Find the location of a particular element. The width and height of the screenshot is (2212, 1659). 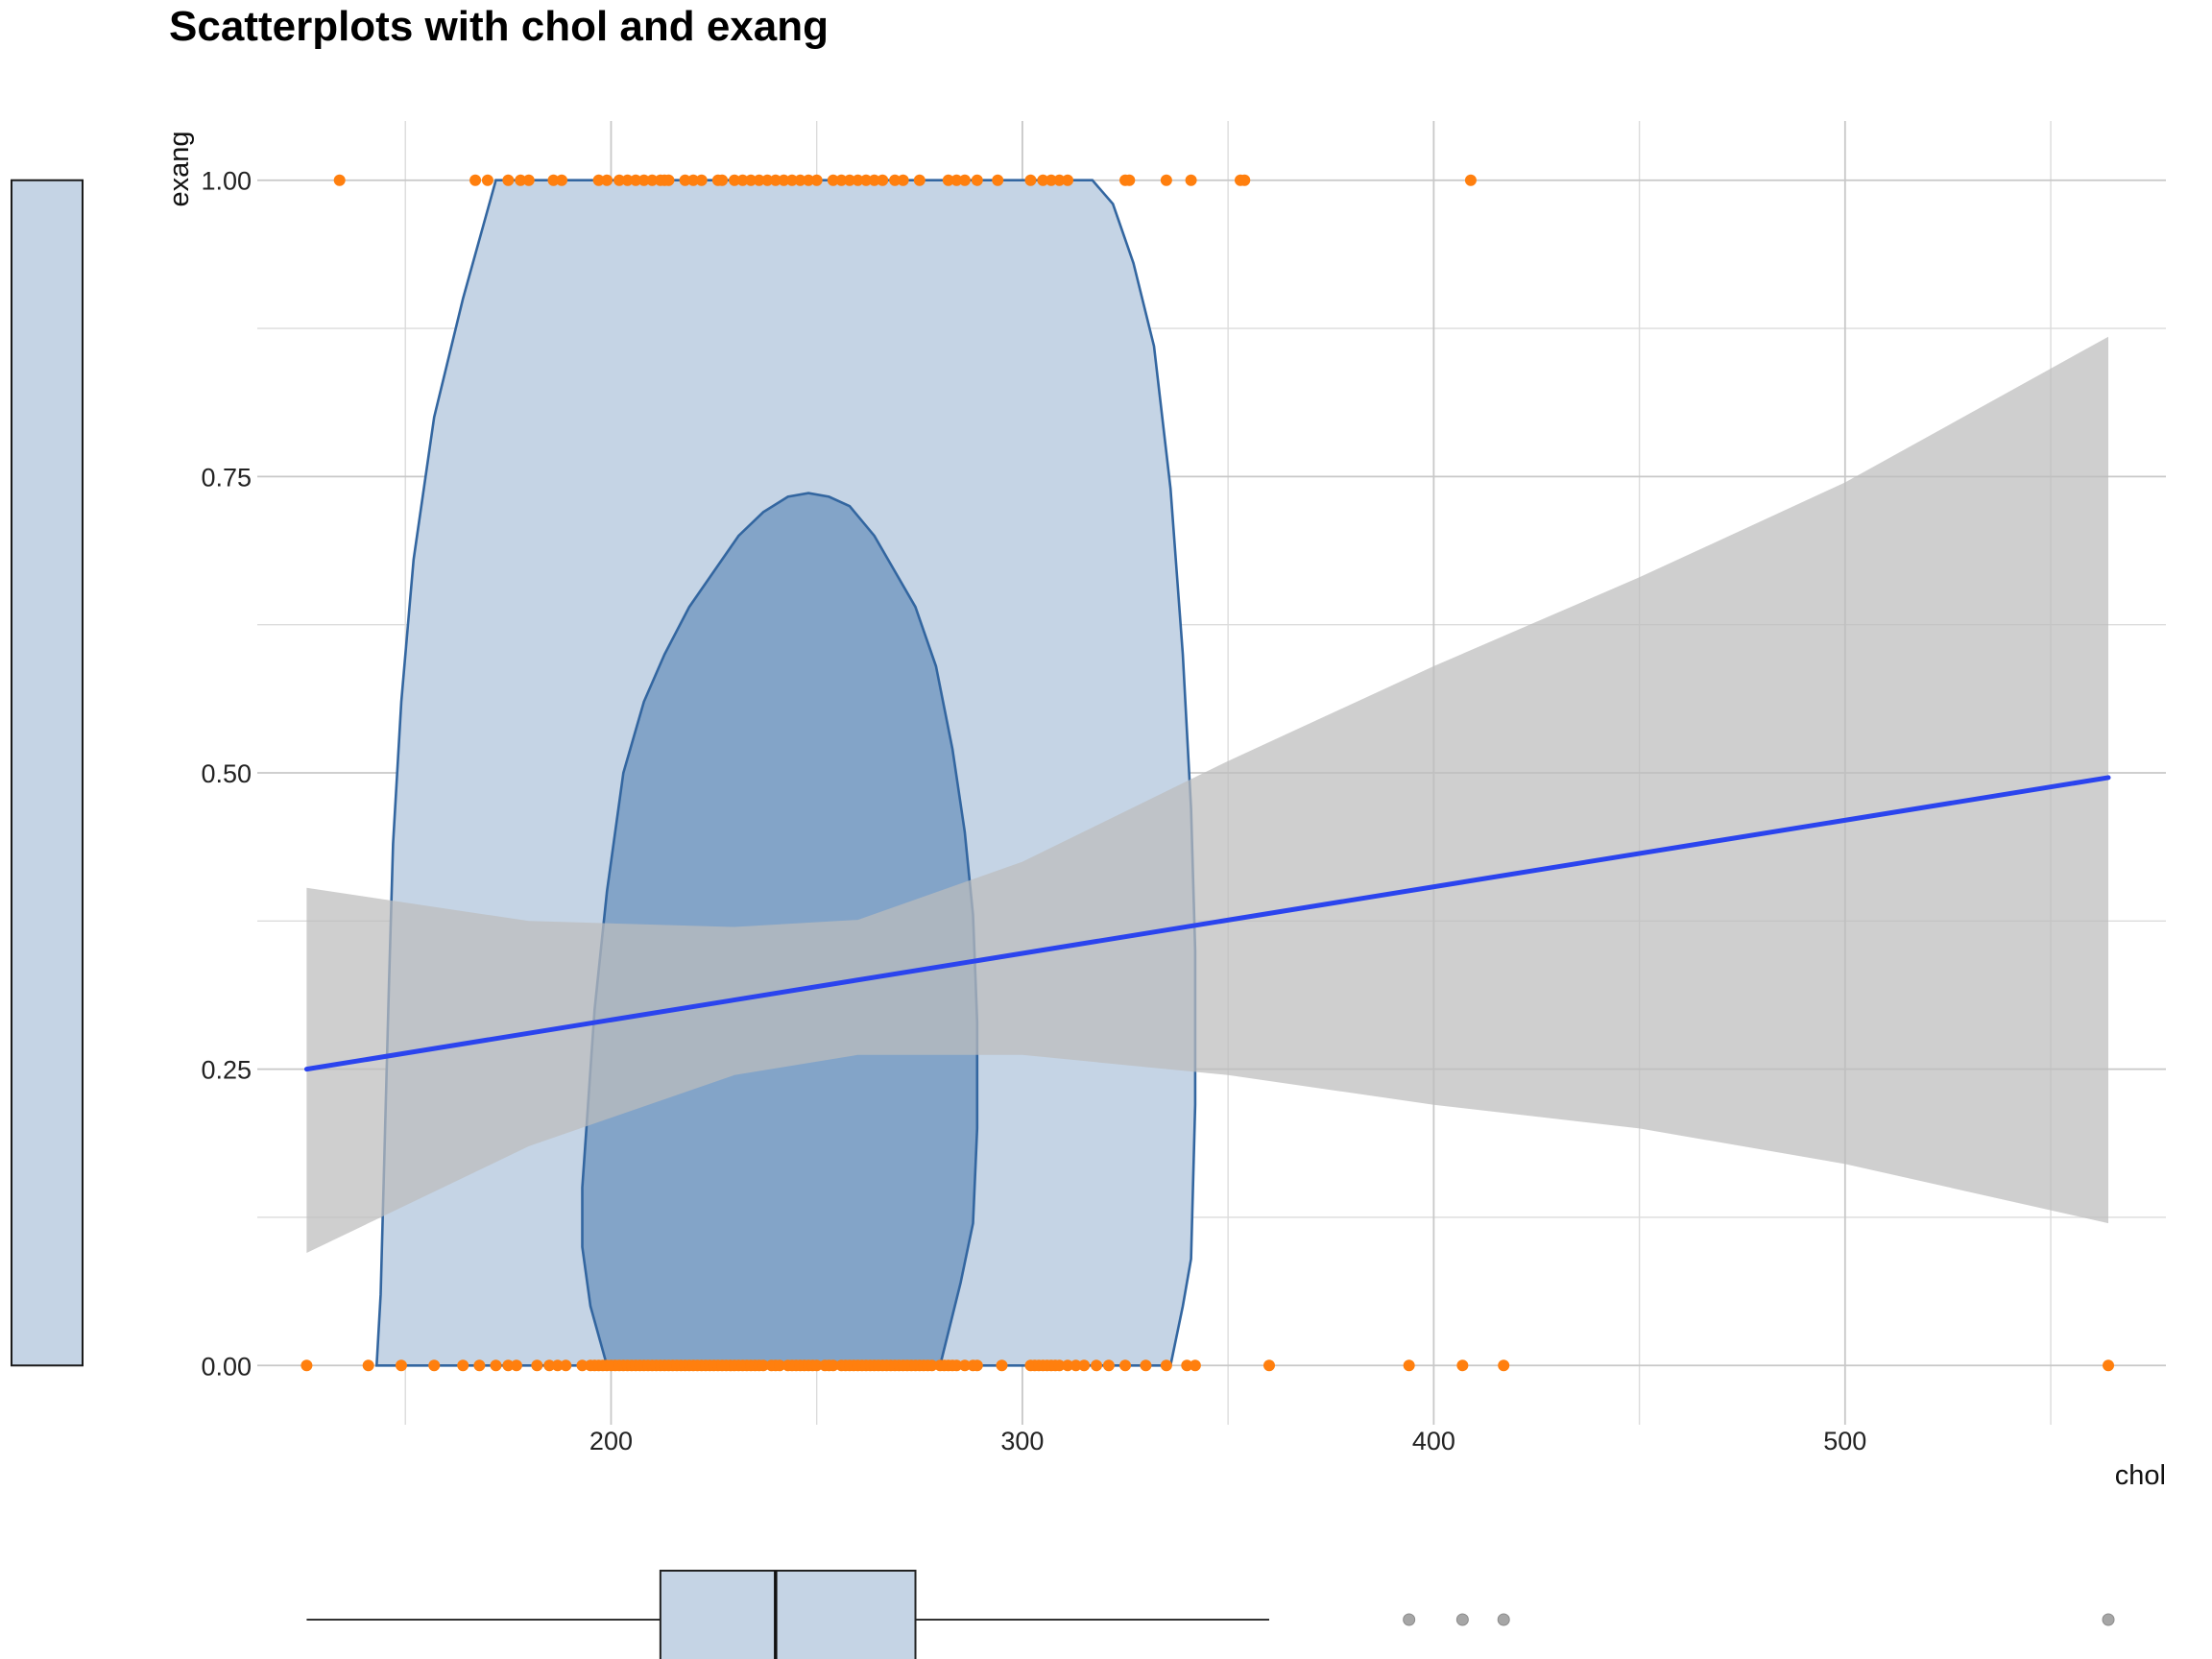

x-tick-label: 300 is located at coordinates (1022, 1441).